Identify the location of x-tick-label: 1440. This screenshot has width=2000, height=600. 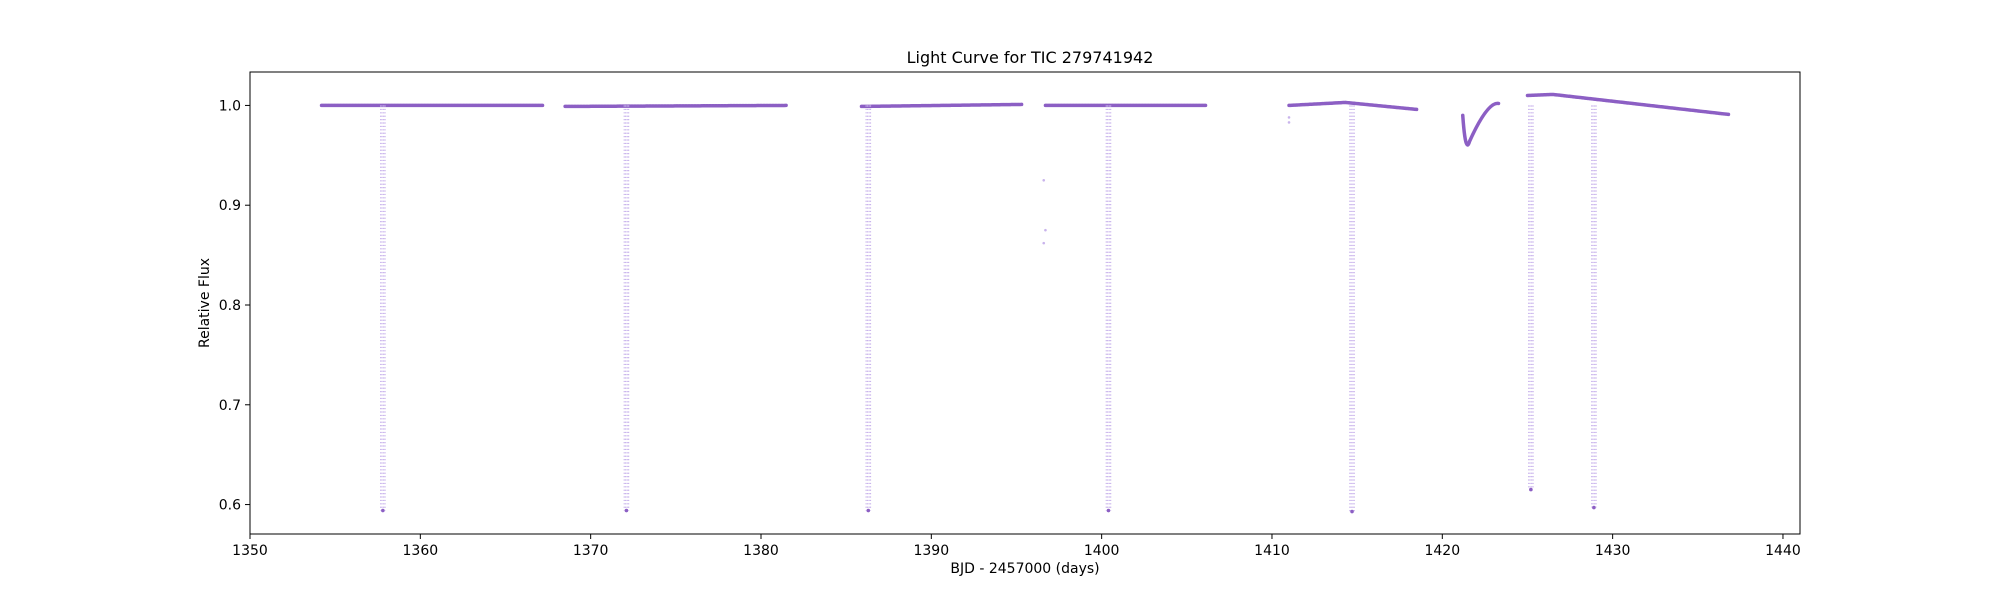
(1783, 551).